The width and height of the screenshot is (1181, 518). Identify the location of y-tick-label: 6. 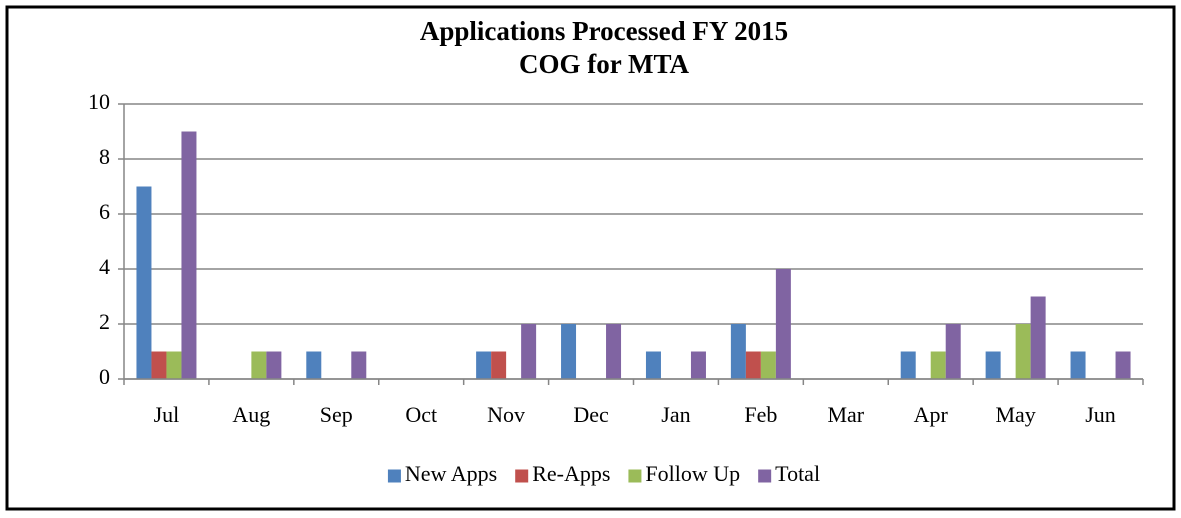
(104, 211).